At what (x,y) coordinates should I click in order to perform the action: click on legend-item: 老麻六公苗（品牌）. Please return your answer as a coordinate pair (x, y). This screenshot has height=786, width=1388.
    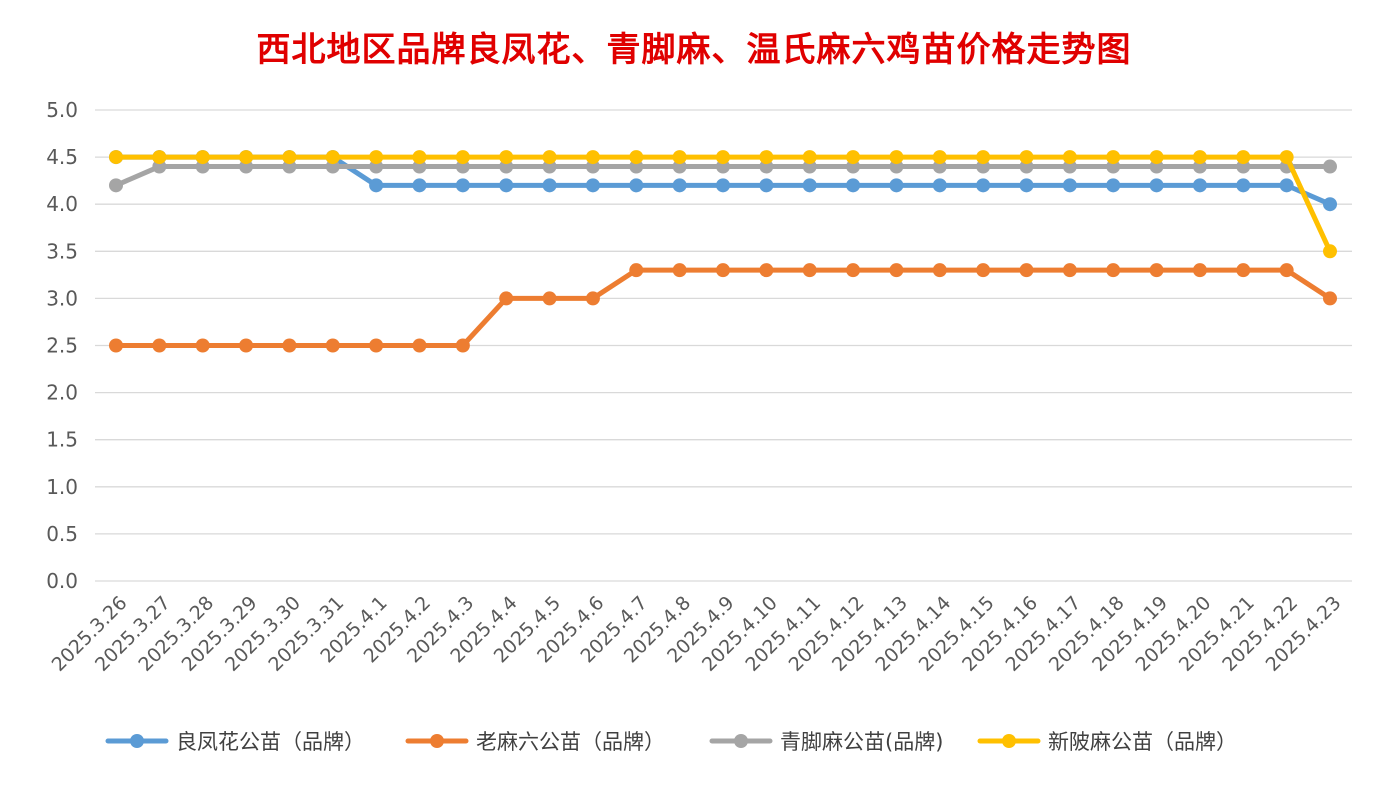
    Looking at the image, I should click on (535, 742).